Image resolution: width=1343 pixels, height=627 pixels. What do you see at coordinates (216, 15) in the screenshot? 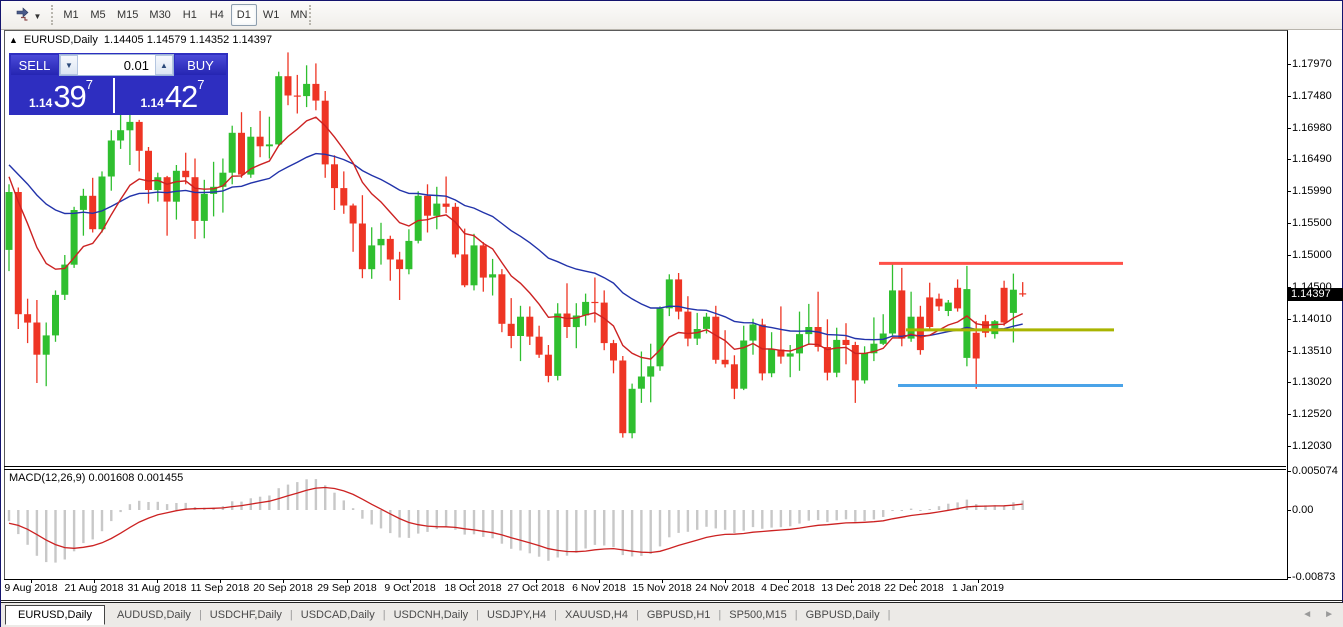
I see `tf-button-h4: H4` at bounding box center [216, 15].